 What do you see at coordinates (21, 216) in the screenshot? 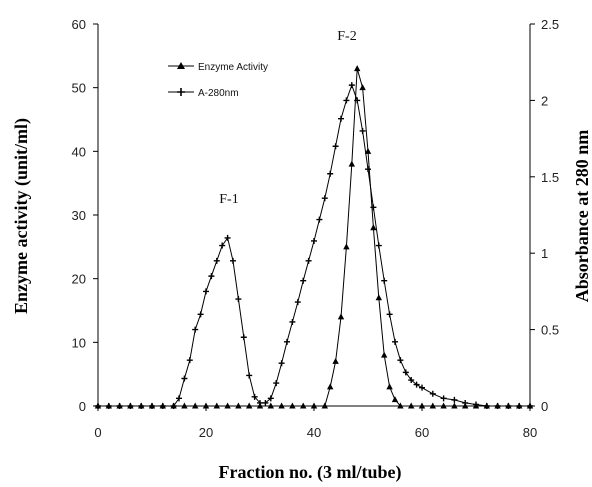
I see `y-left-axis-title: Enzyme activity (unit/ml)` at bounding box center [21, 216].